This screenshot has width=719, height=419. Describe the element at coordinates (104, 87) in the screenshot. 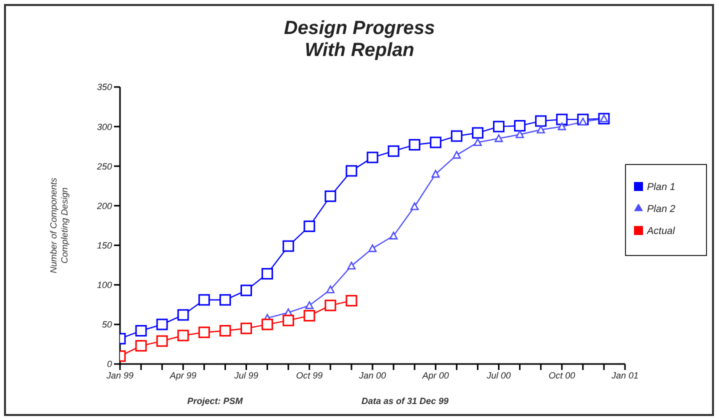

I see `y-tick-label: 350` at that location.